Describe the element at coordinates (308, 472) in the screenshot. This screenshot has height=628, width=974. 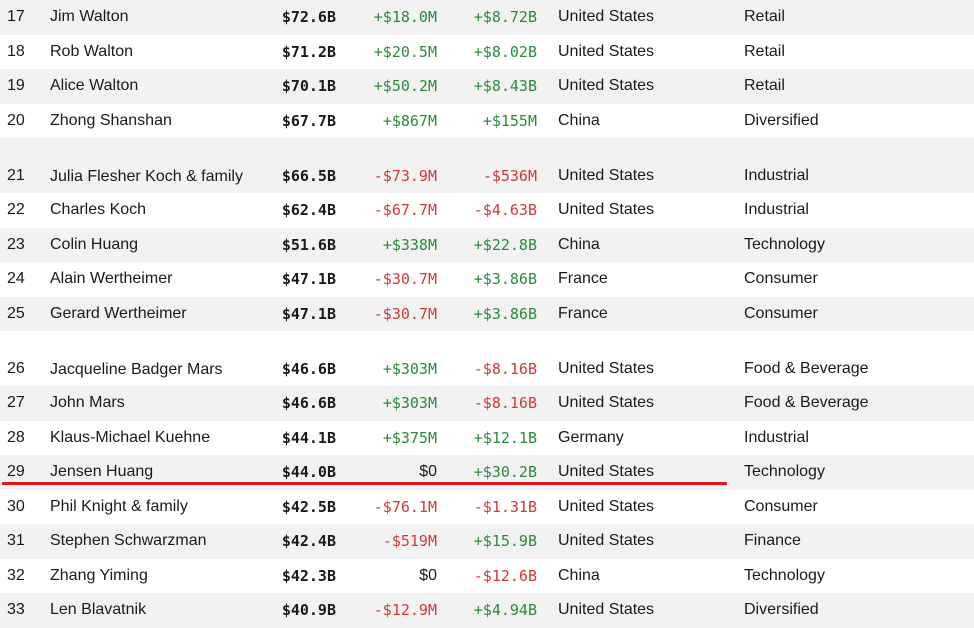
I see `net-worth-cell: $44.0B` at that location.